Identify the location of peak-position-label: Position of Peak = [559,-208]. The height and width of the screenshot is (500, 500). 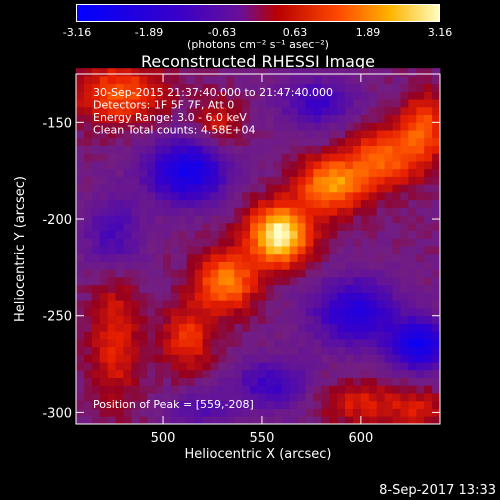
(173, 404).